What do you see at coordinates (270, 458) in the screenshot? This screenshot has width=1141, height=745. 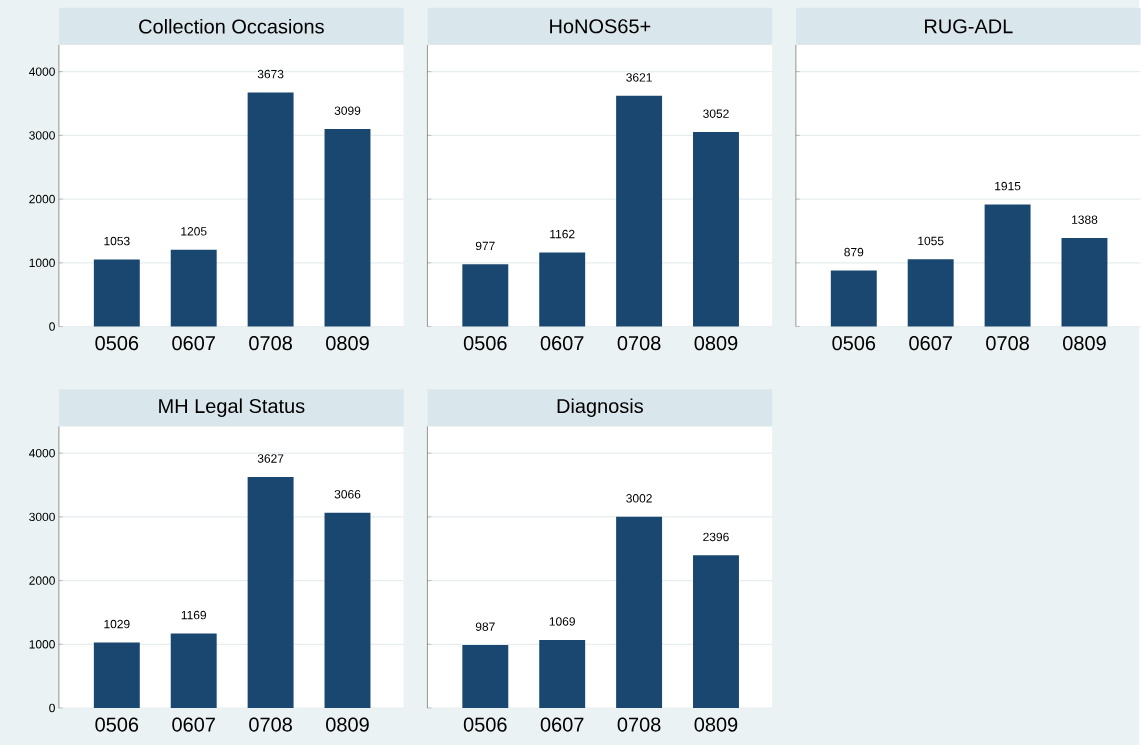 I see `data-label: 3627` at bounding box center [270, 458].